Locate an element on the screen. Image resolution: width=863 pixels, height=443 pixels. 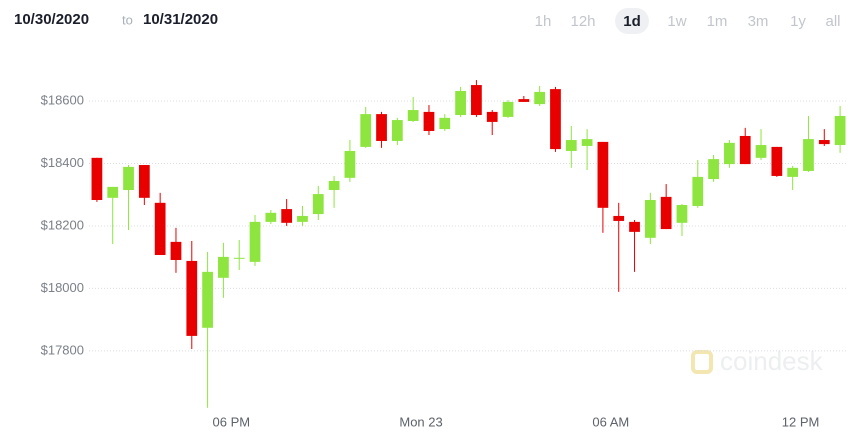
range-button: 1d is located at coordinates (632, 21).